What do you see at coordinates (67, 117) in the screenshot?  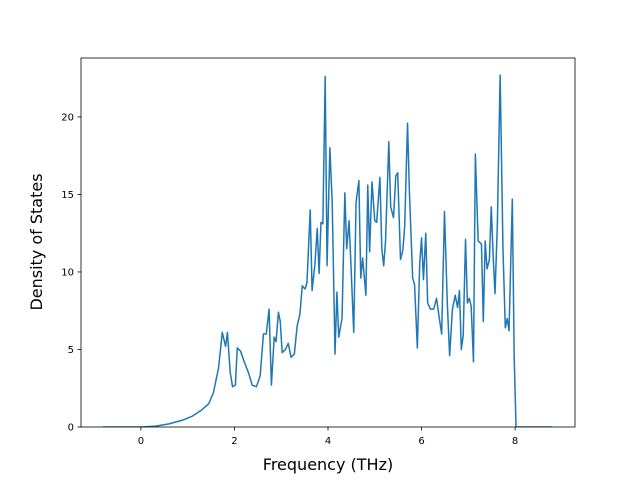 I see `y-tick-label: 20` at bounding box center [67, 117].